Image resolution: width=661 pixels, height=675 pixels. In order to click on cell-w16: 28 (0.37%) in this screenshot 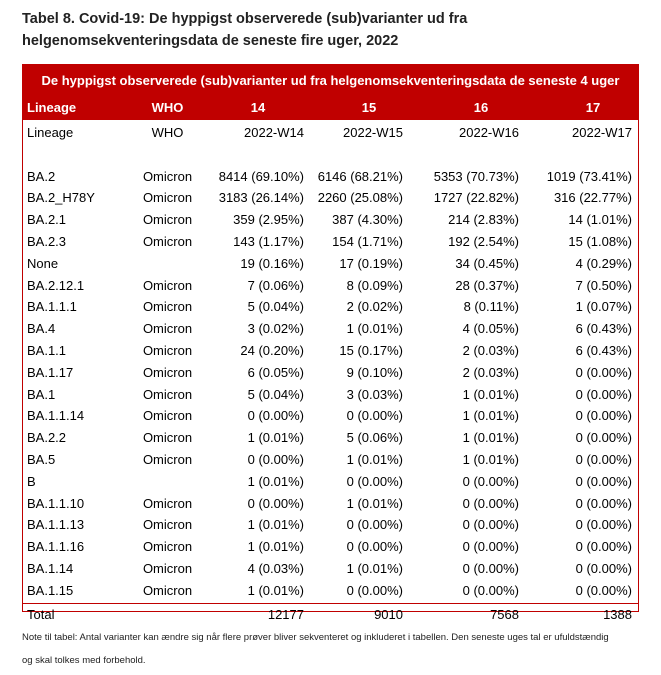, I will do `click(487, 285)`.